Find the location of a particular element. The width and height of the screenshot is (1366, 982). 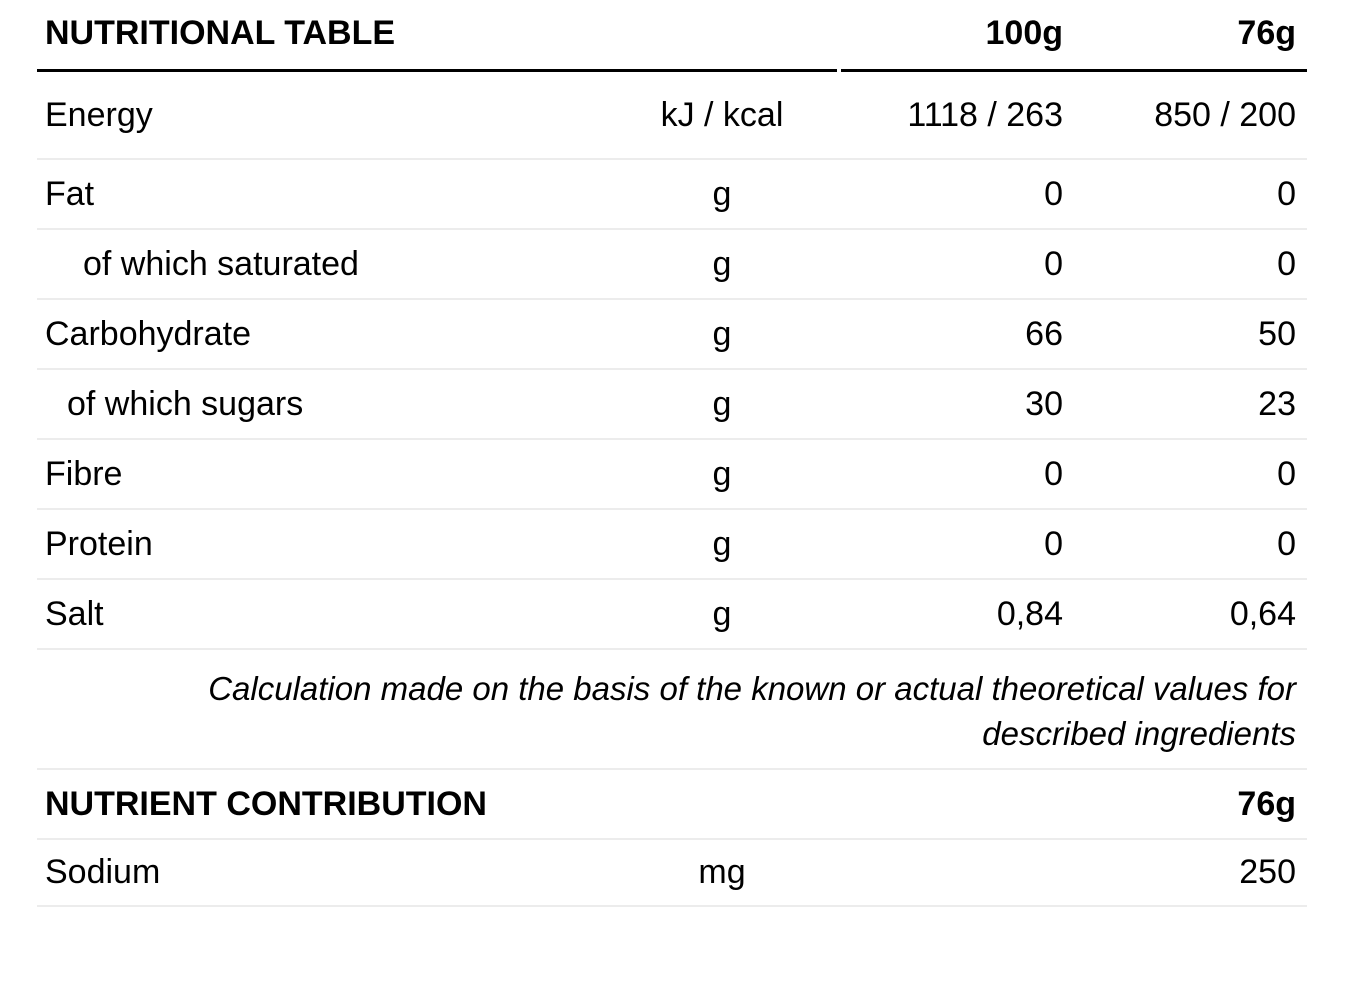

nutritional-table-header: NUTRITIONAL TABLE 100g 76g is located at coordinates (672, 36).